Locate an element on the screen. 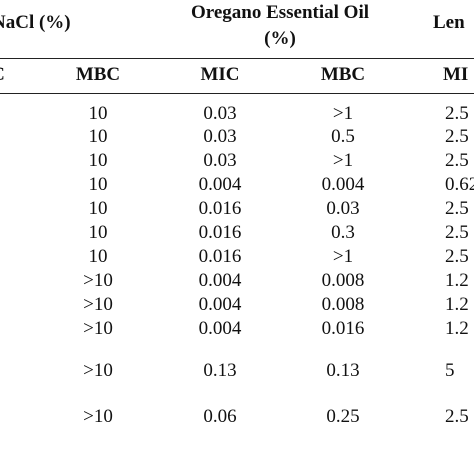 Image resolution: width=474 pixels, height=474 pixels. table-cell: 0.62 is located at coordinates (459, 184).